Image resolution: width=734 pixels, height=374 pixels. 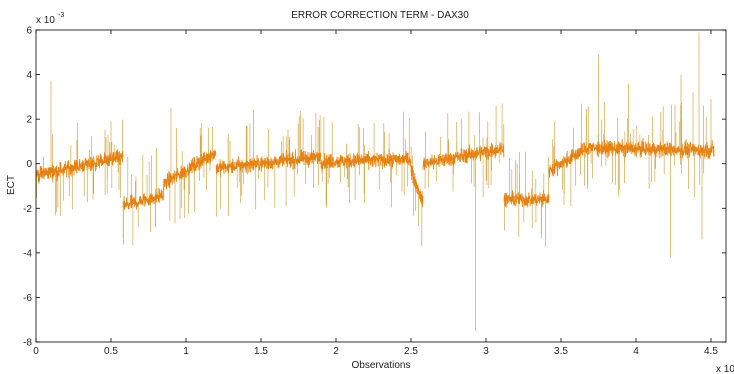 What do you see at coordinates (27, 253) in the screenshot?
I see `y-tick-label: -4` at bounding box center [27, 253].